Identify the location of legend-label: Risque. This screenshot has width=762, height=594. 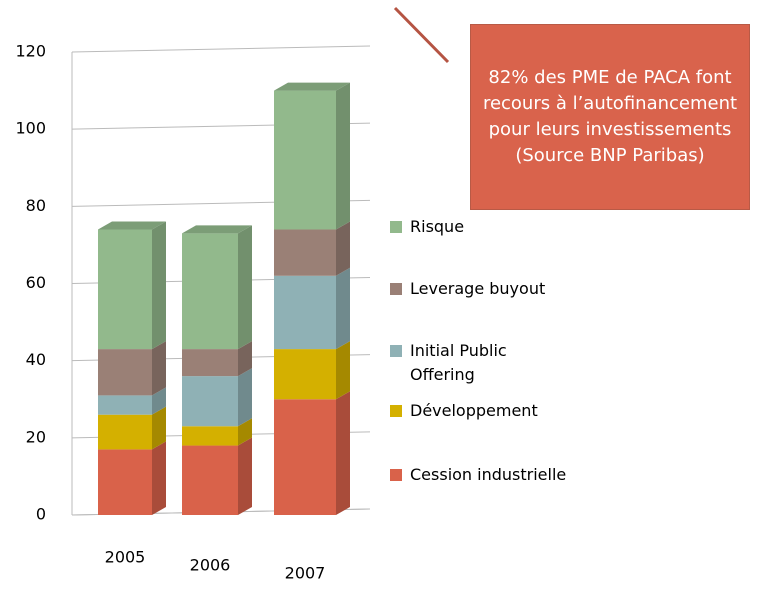
(437, 226).